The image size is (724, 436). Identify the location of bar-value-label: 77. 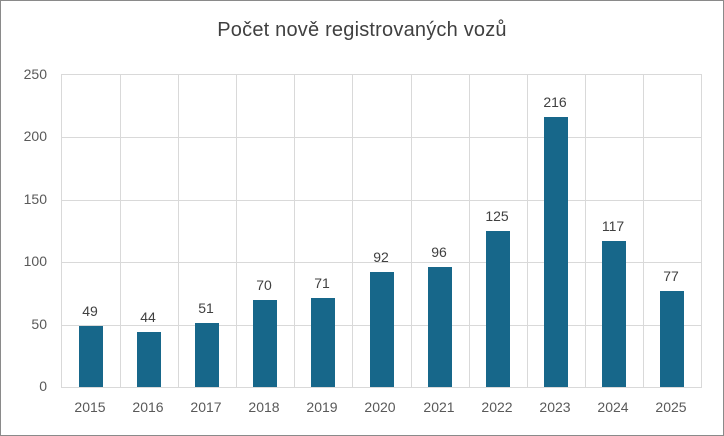
(671, 276).